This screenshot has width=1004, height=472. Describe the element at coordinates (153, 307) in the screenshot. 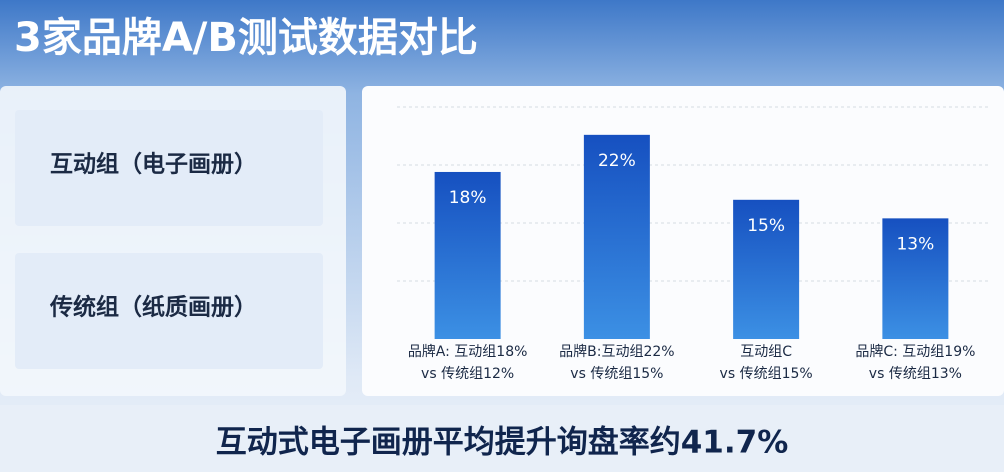

I see `group-label: 传统组（纸质画册）` at that location.